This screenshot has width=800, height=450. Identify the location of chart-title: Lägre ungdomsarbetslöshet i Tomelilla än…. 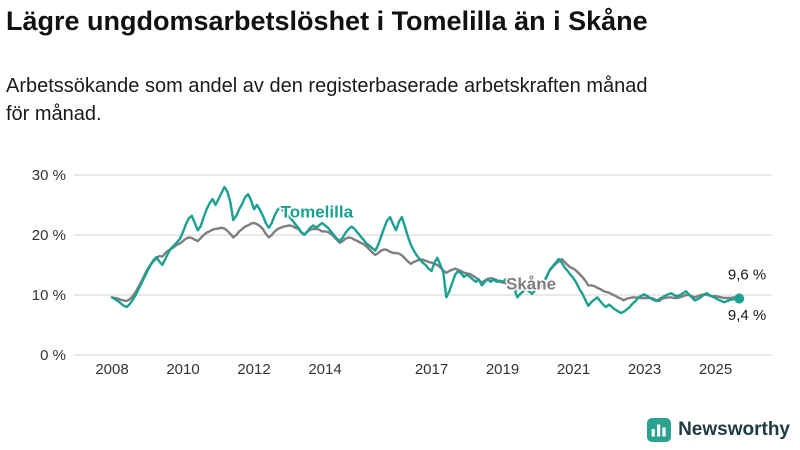
(327, 21).